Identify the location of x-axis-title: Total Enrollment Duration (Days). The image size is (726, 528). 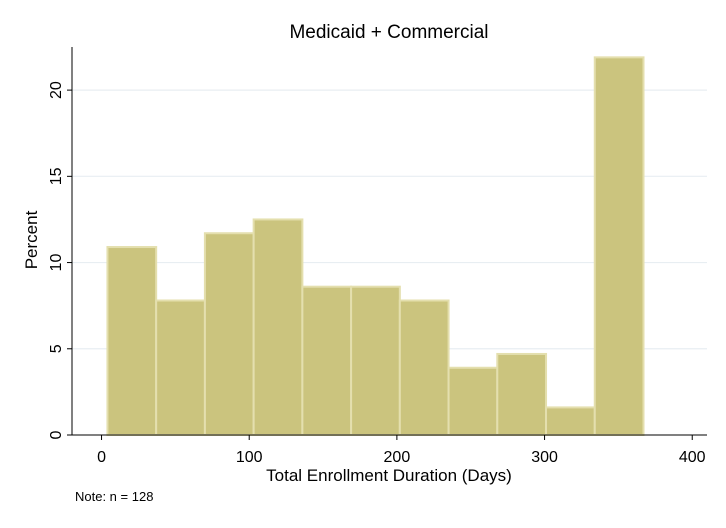
(389, 475).